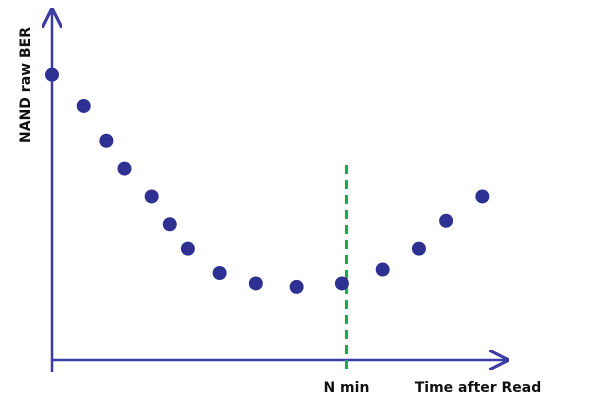 Image resolution: width=599 pixels, height=410 pixels. Describe the element at coordinates (26, 85) in the screenshot. I see `y-axis-label: NAND raw BER` at that location.